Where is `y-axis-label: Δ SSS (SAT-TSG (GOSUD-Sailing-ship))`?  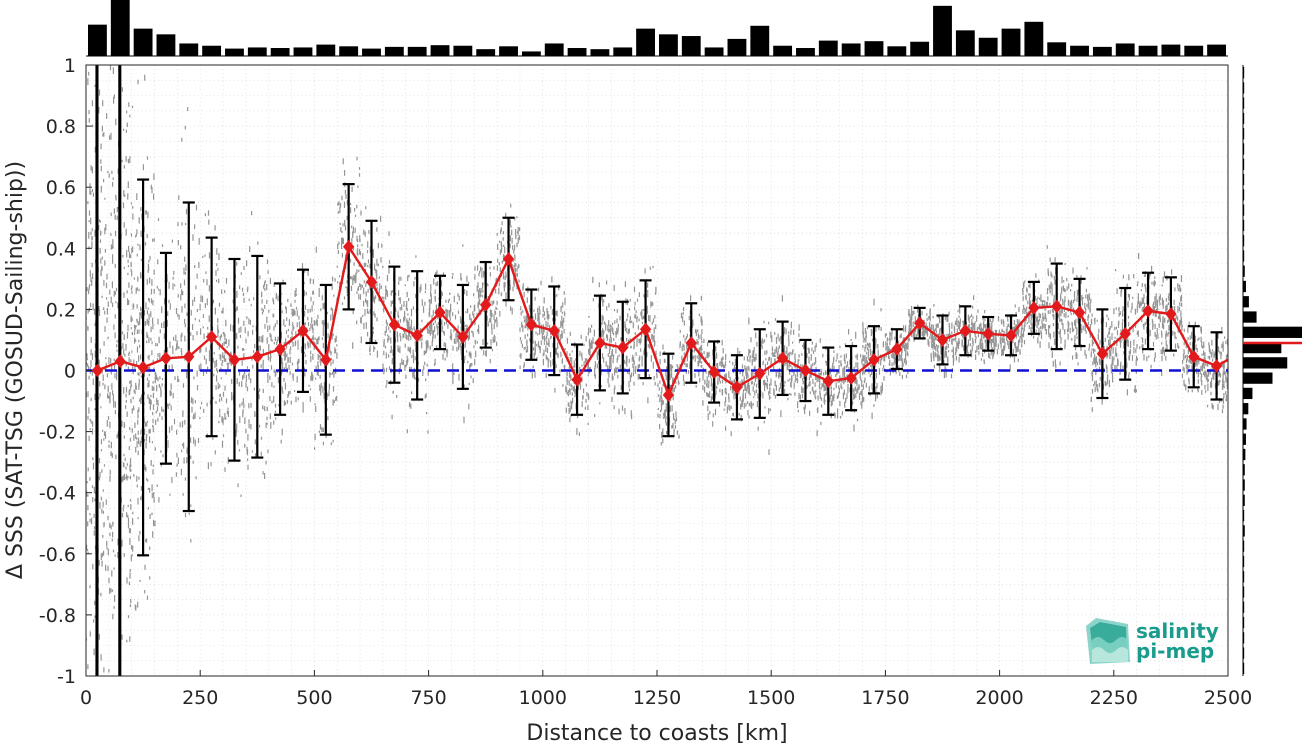 y-axis-label: Δ SSS (SAT-TSG (GOSUD-Sailing-ship)) is located at coordinates (15, 370).